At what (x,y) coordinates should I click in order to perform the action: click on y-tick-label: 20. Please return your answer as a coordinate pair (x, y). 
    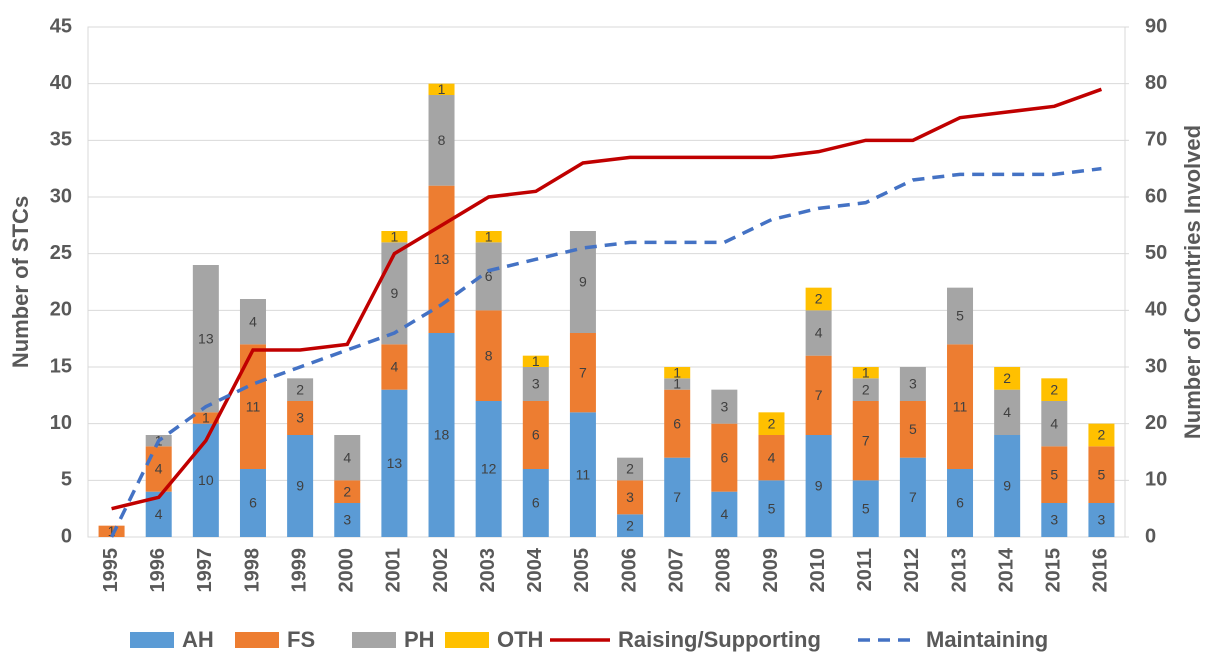
    Looking at the image, I should click on (61, 310).